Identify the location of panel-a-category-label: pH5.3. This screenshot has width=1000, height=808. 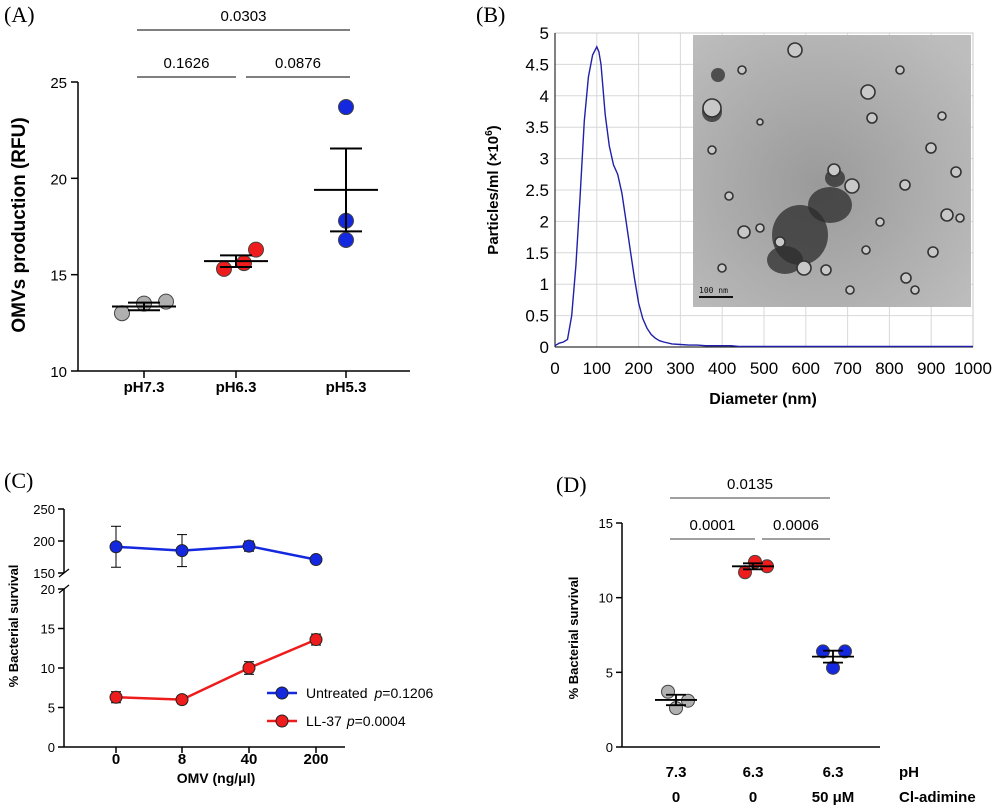
(346, 387).